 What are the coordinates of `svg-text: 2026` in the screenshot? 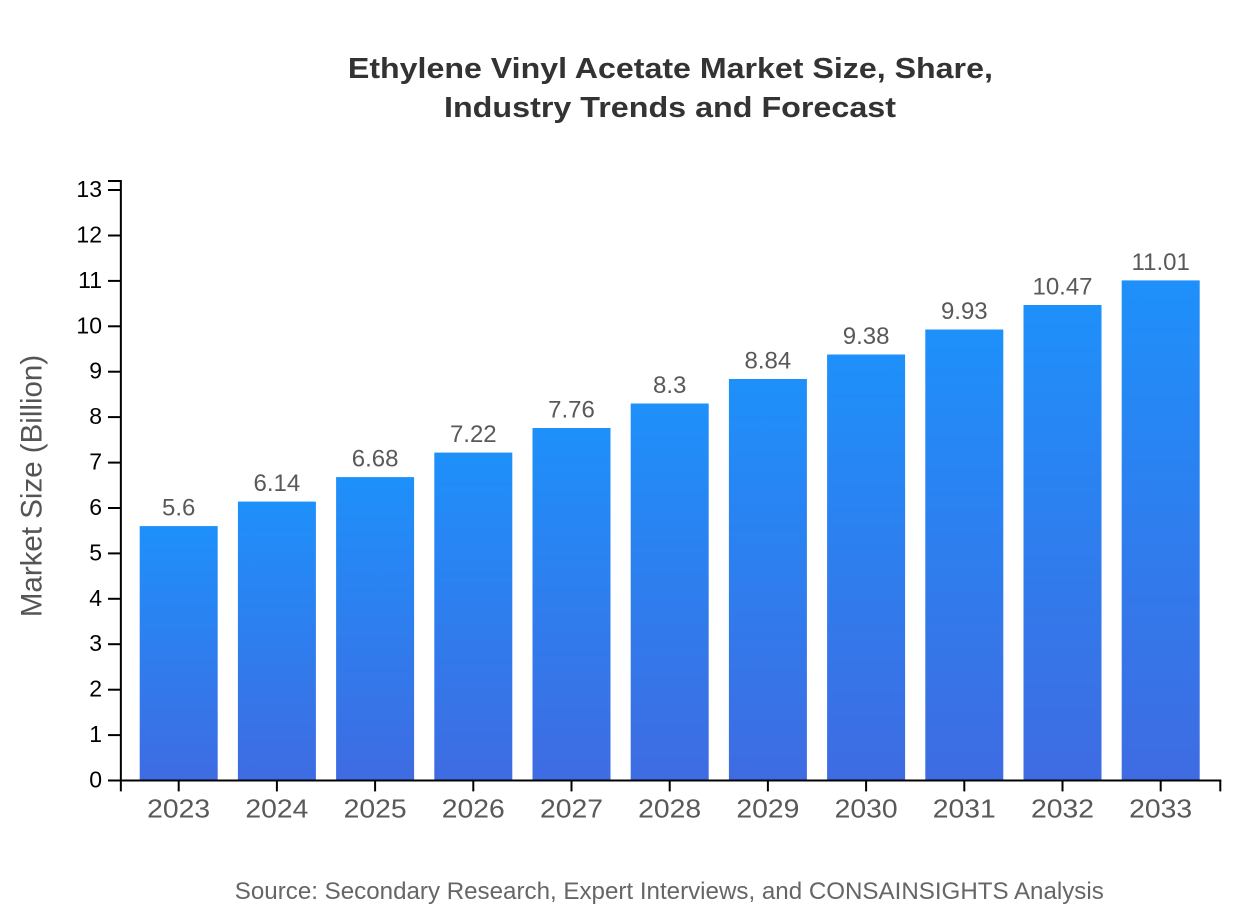 It's located at (473, 808).